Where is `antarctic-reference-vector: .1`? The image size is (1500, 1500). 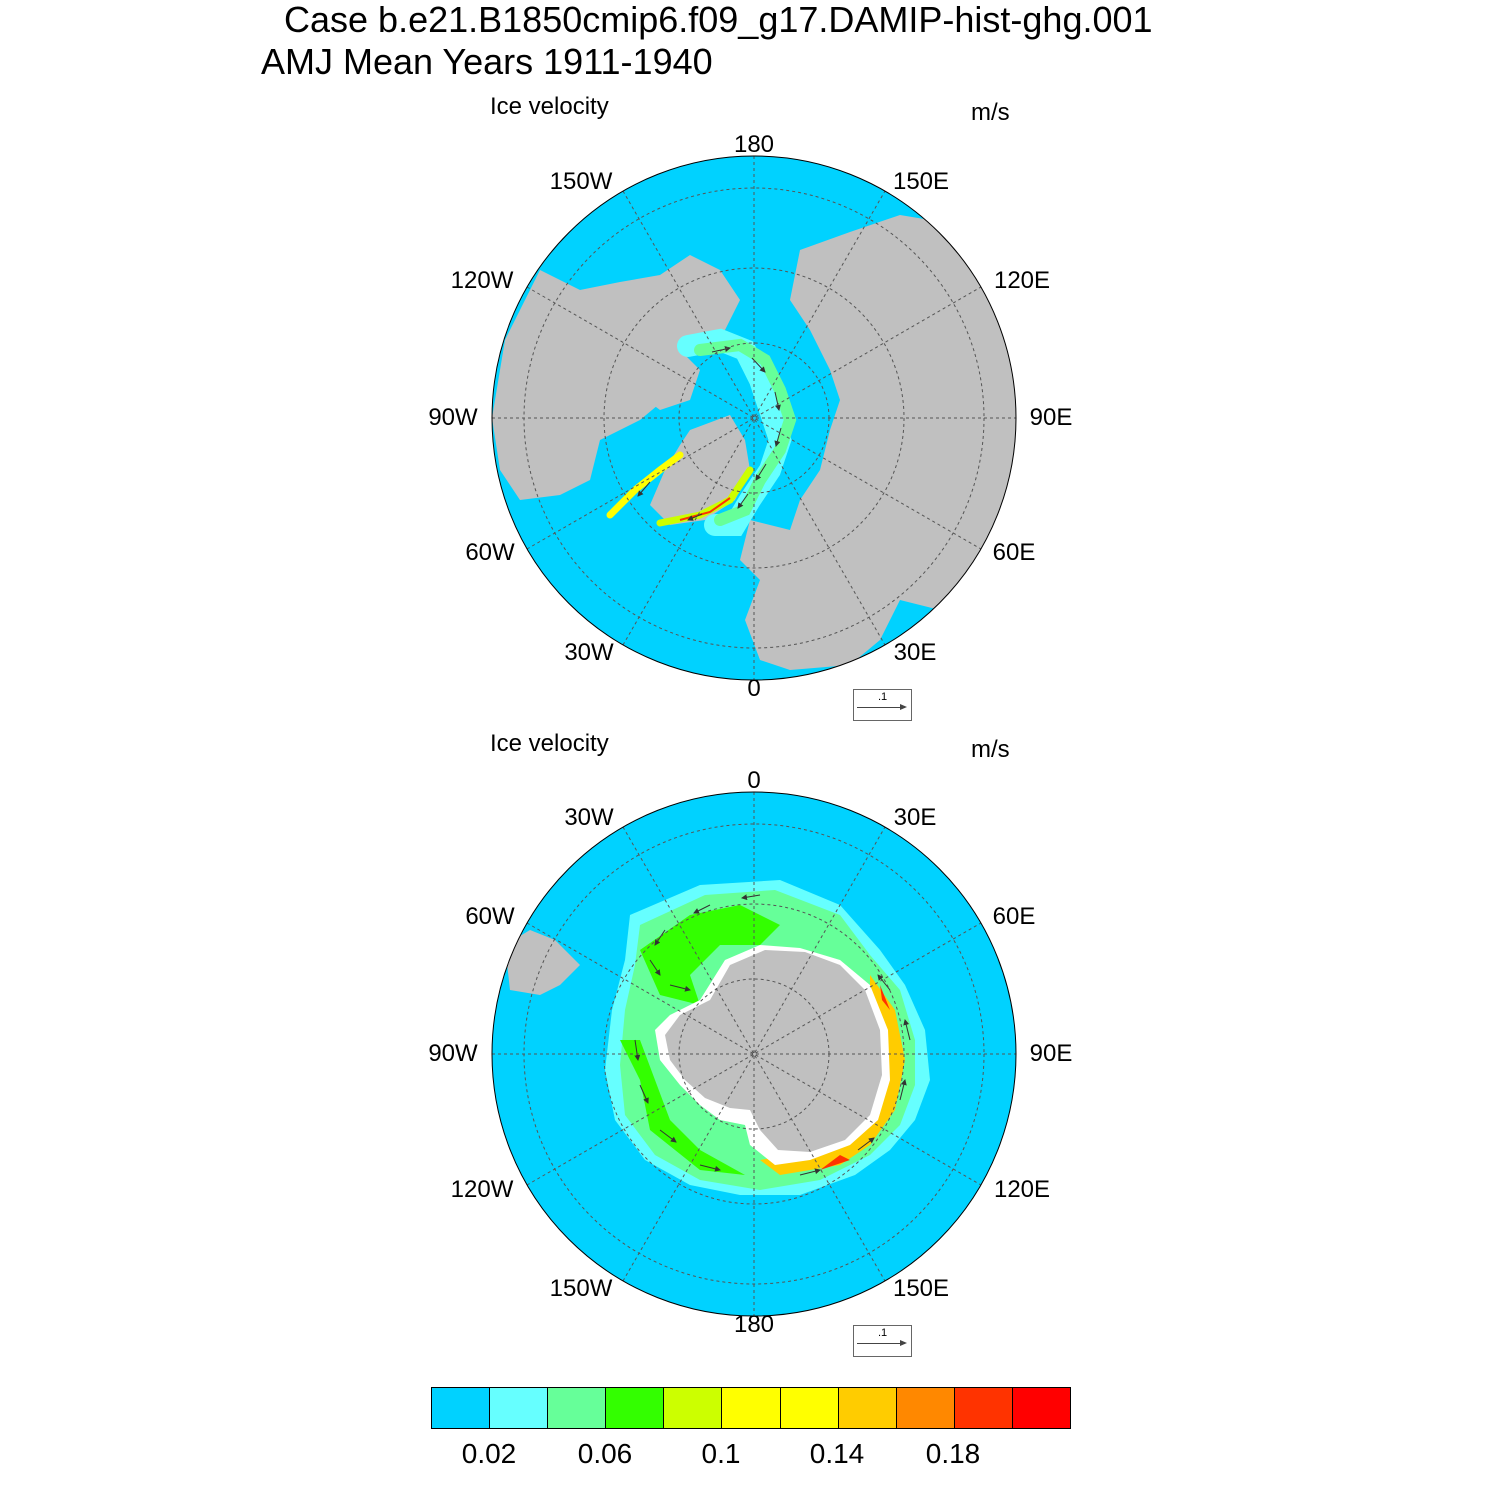
antarctic-reference-vector: .1 is located at coordinates (882, 1341).